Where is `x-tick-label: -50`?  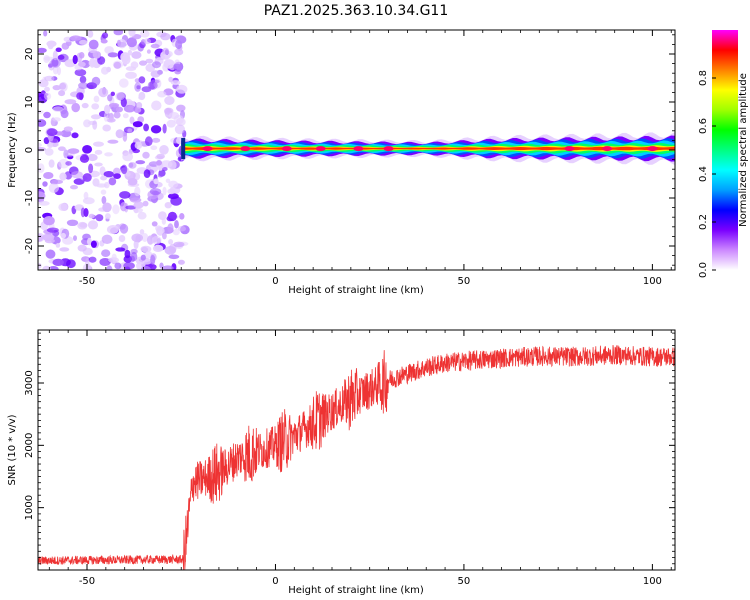 x-tick-label: -50 is located at coordinates (87, 281).